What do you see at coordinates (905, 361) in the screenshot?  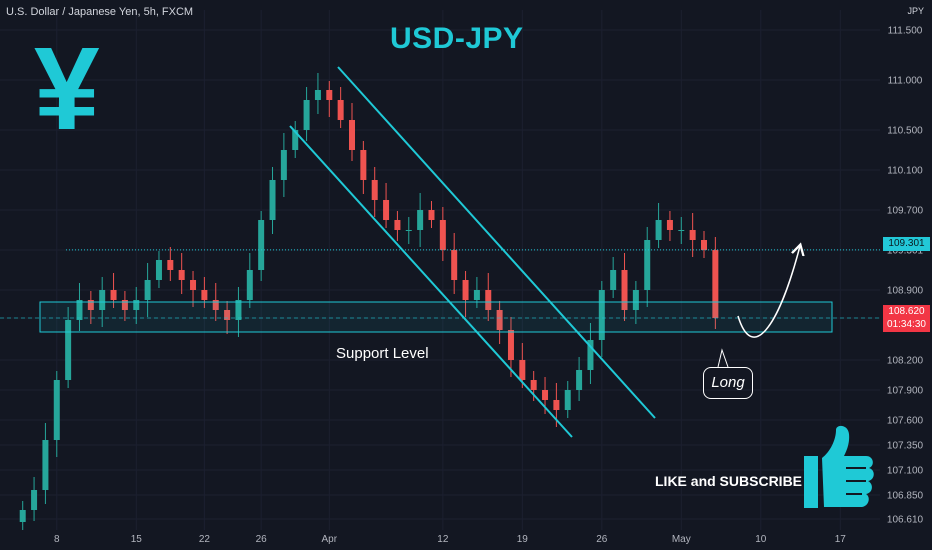 I see `y-tick-label: 108.200` at bounding box center [905, 361].